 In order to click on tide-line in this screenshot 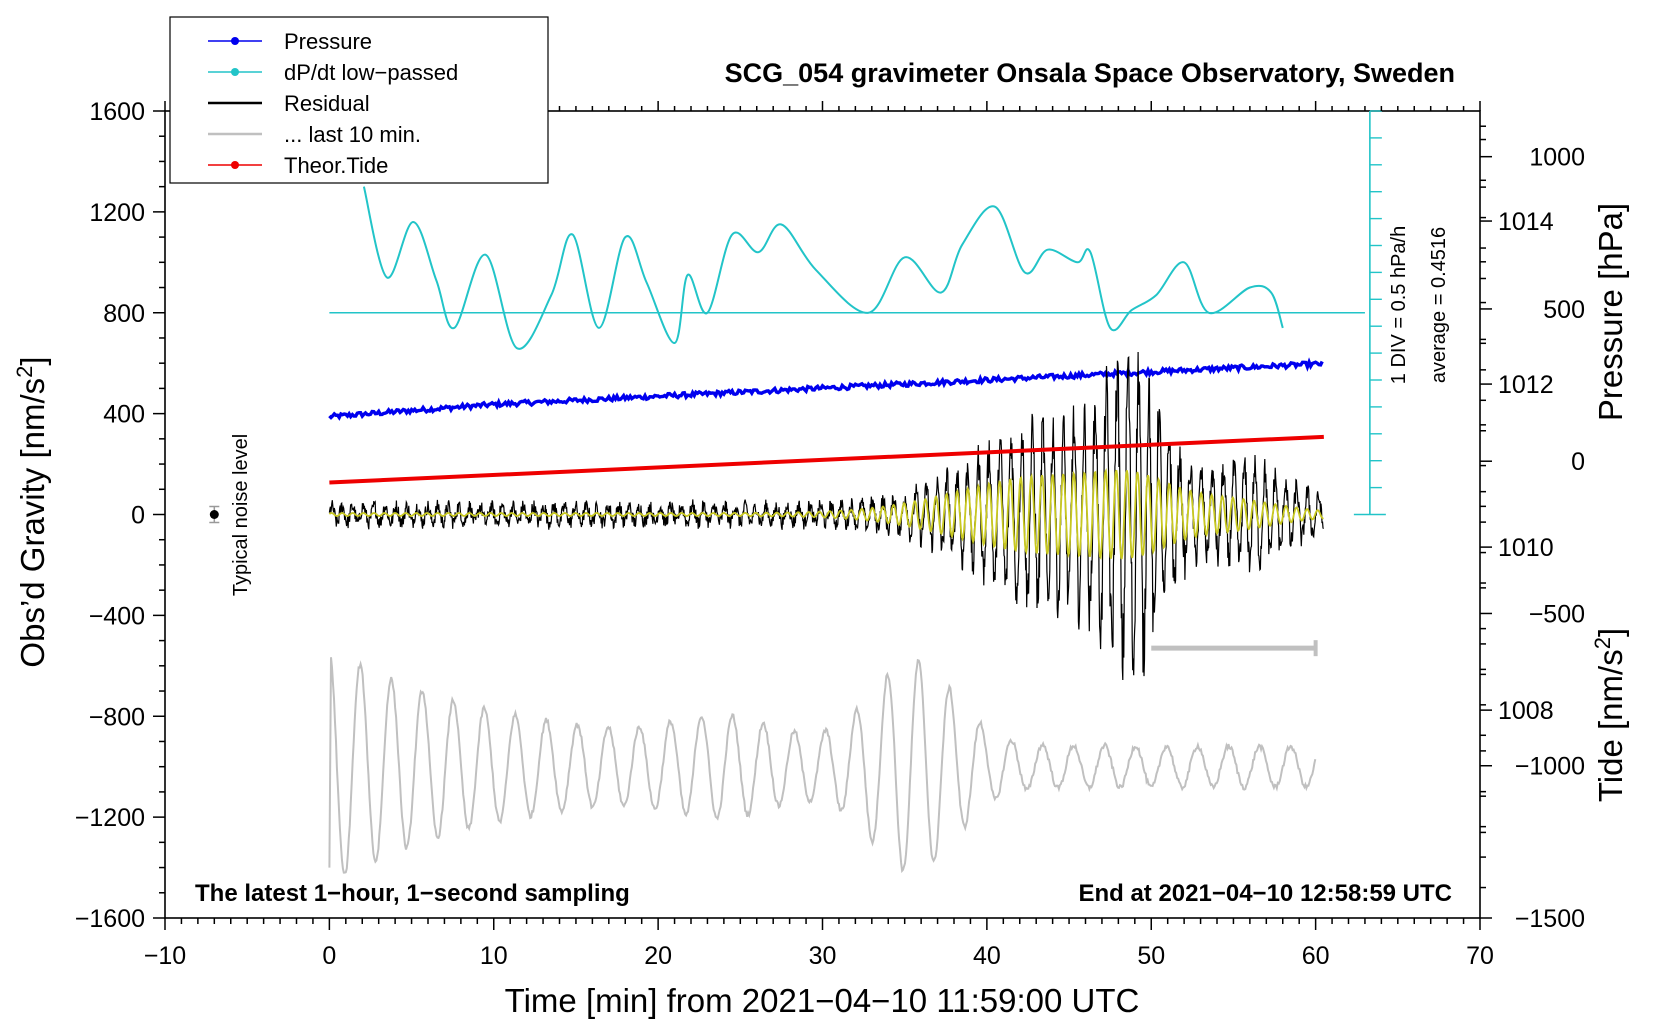, I will do `click(826, 459)`.